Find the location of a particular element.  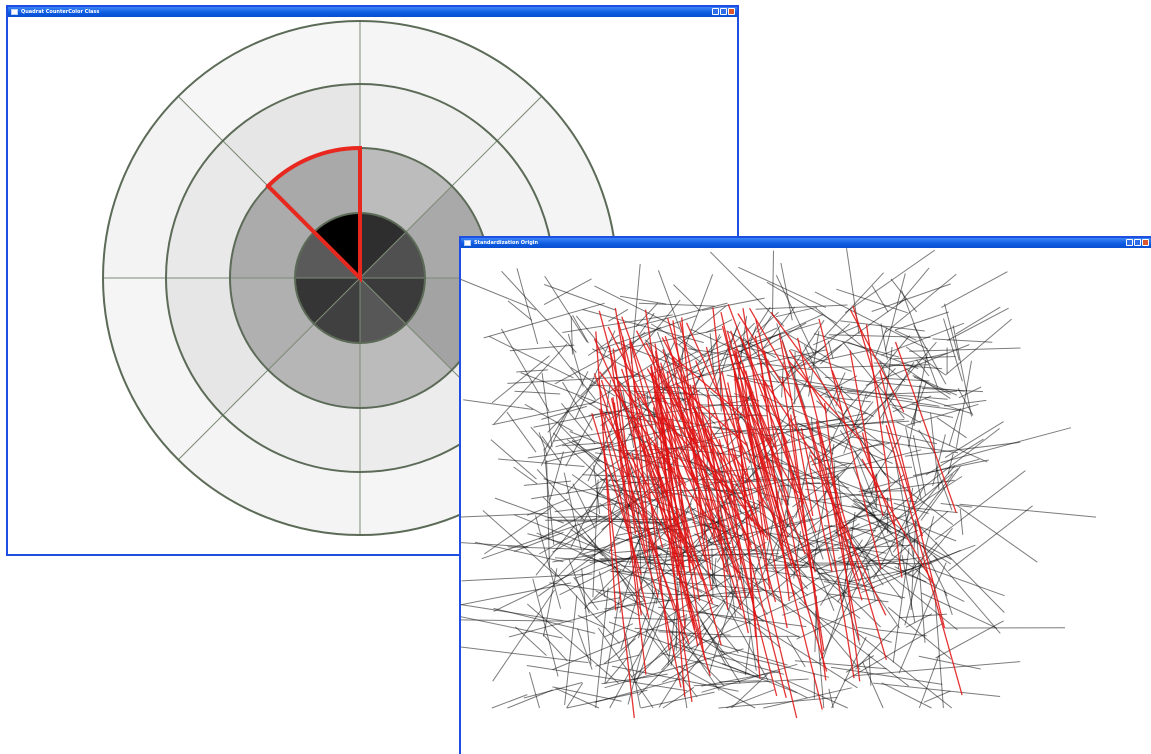

radial-titlebar: Quadrat CounterColor Class is located at coordinates (372, 12).